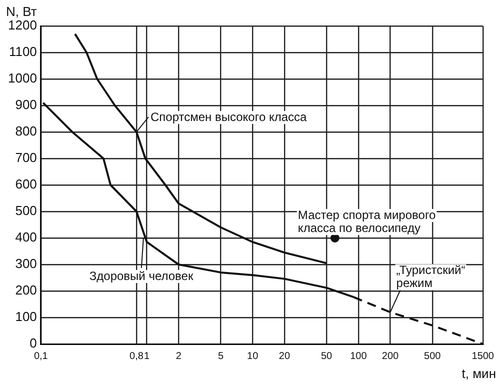 This screenshot has height=388, width=500. What do you see at coordinates (26, 290) in the screenshot?
I see `y-tick-label: 200` at bounding box center [26, 290].